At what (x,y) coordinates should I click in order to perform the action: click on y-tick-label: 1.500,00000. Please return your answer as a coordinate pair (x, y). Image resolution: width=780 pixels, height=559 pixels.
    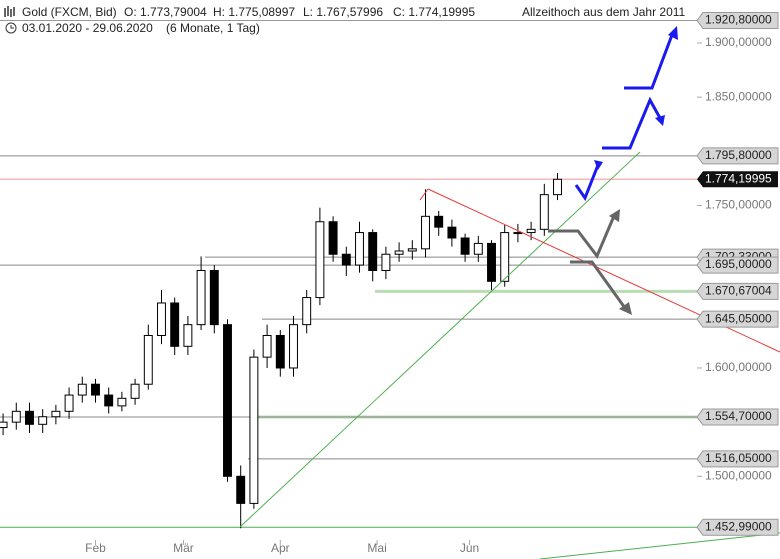
    Looking at the image, I should click on (738, 475).